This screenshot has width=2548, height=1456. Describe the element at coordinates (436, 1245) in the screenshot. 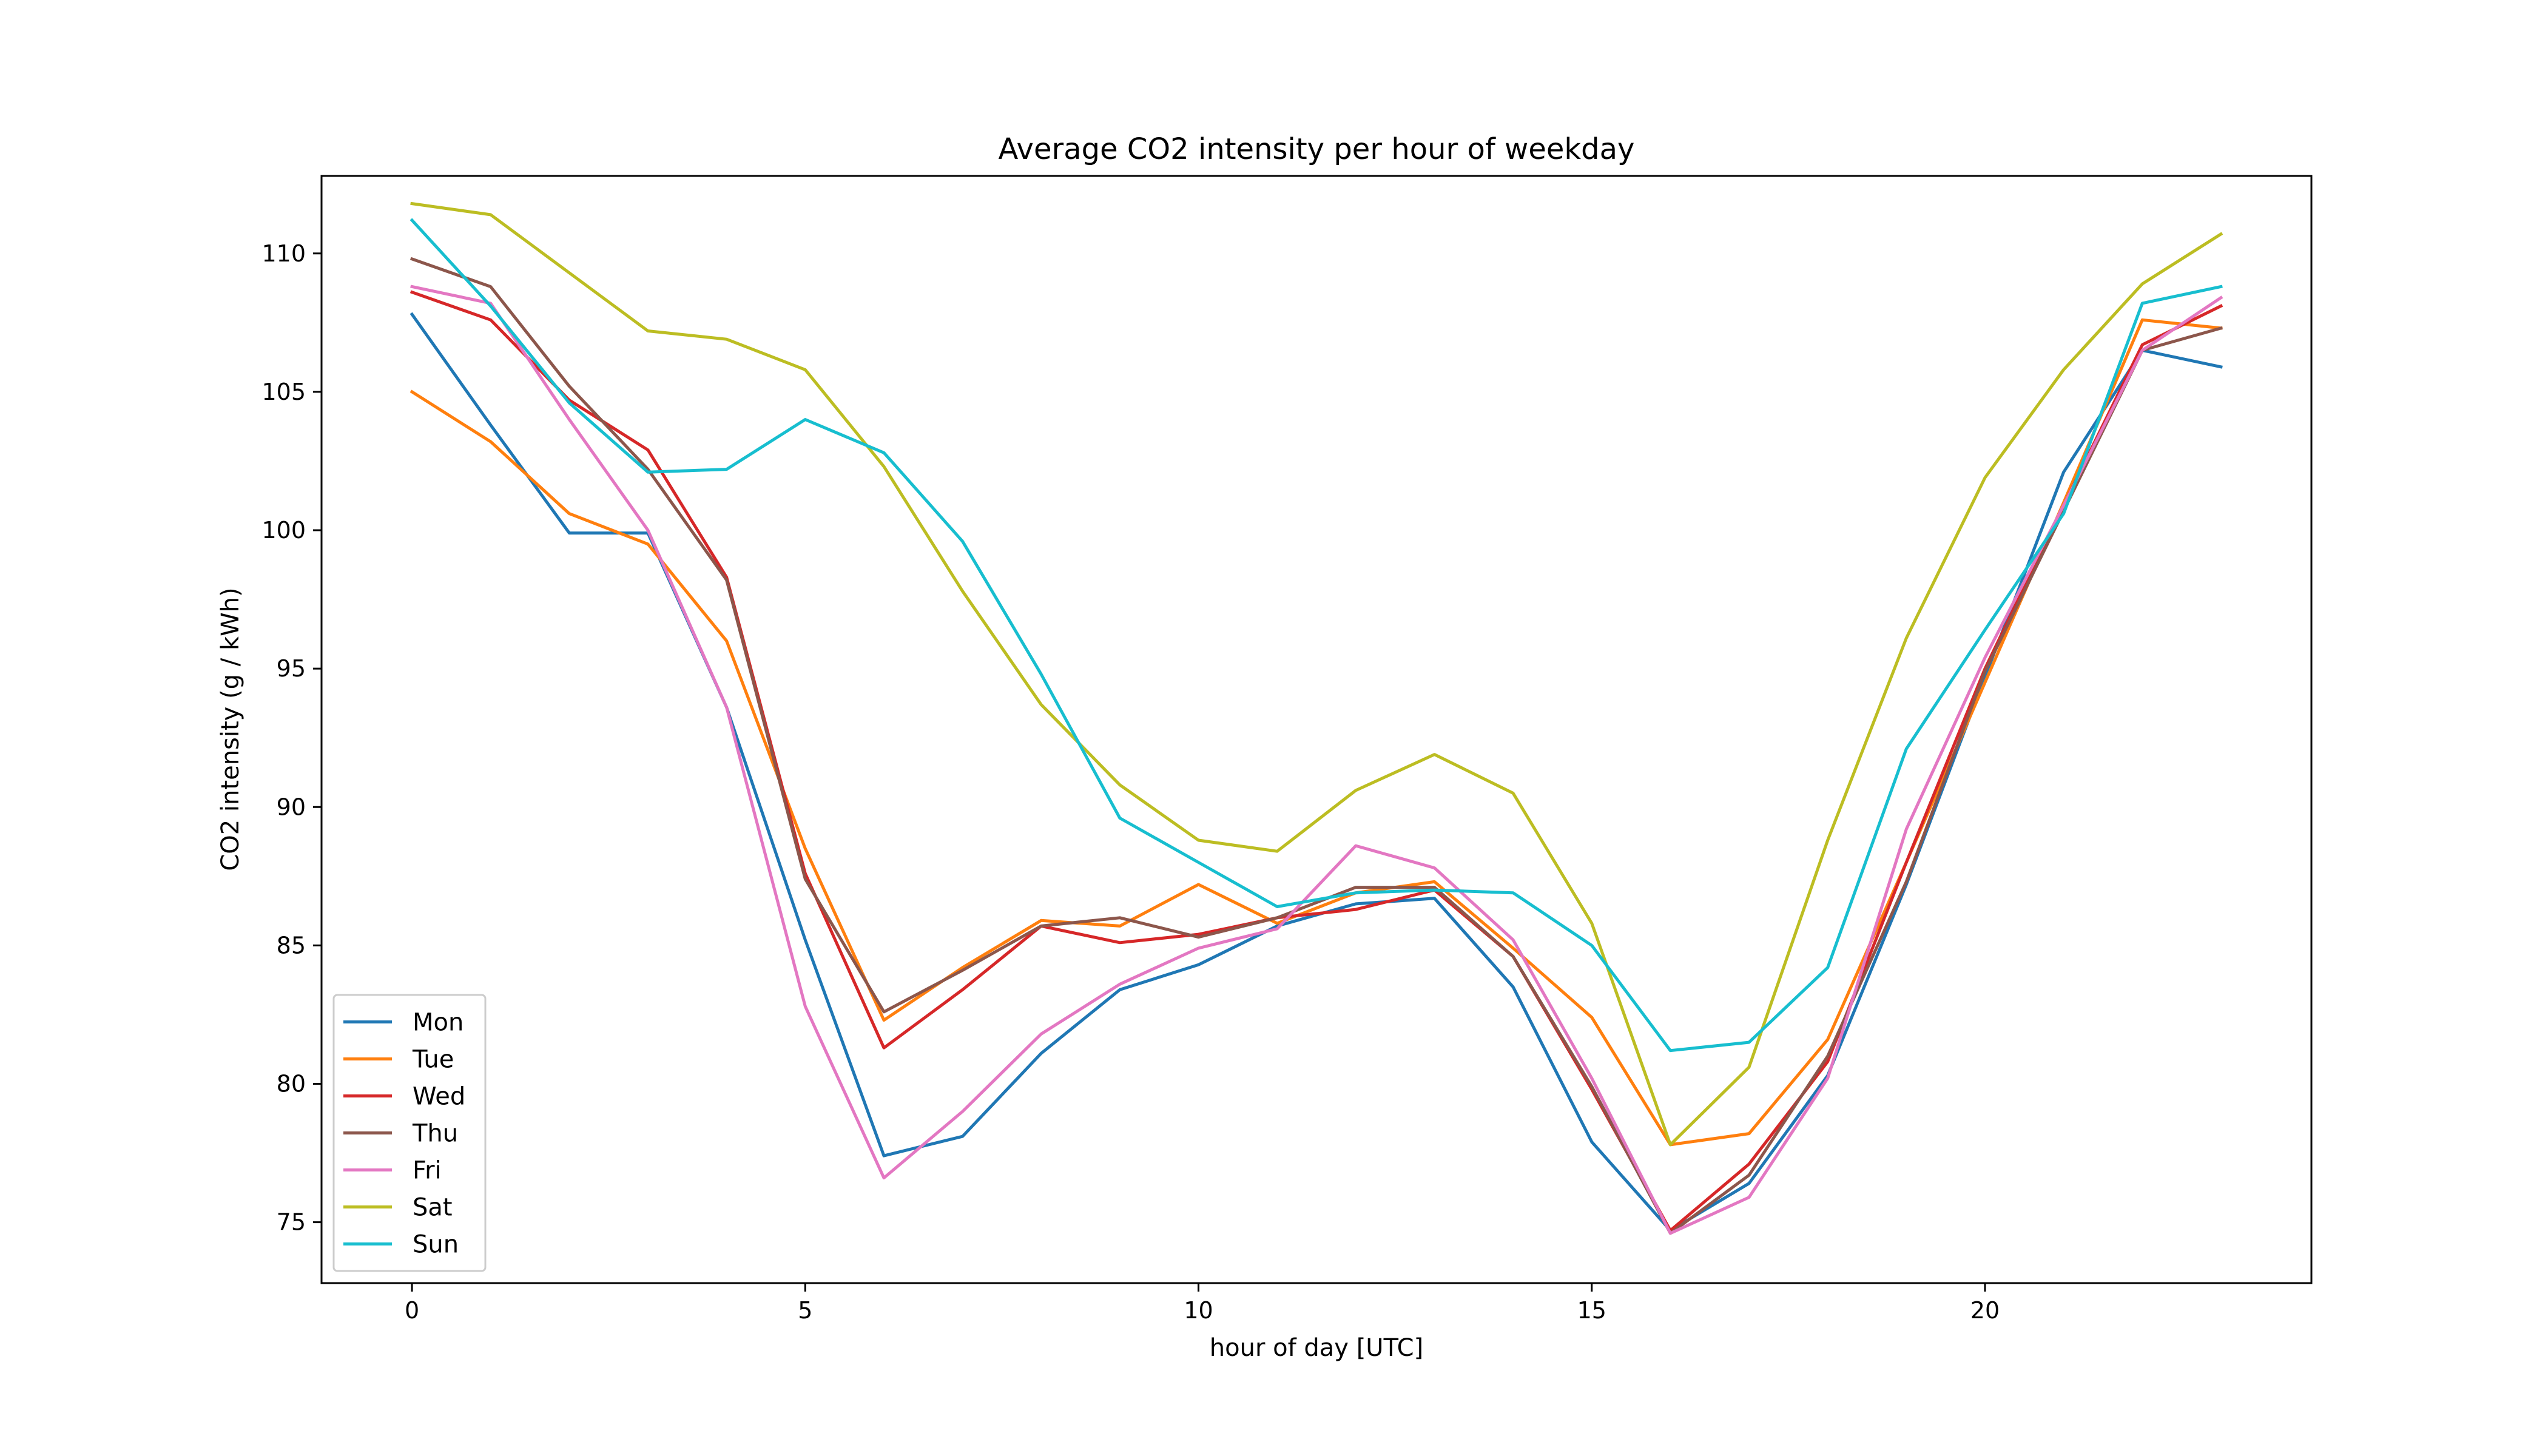

I see `legend-label-sun: Sun` at that location.